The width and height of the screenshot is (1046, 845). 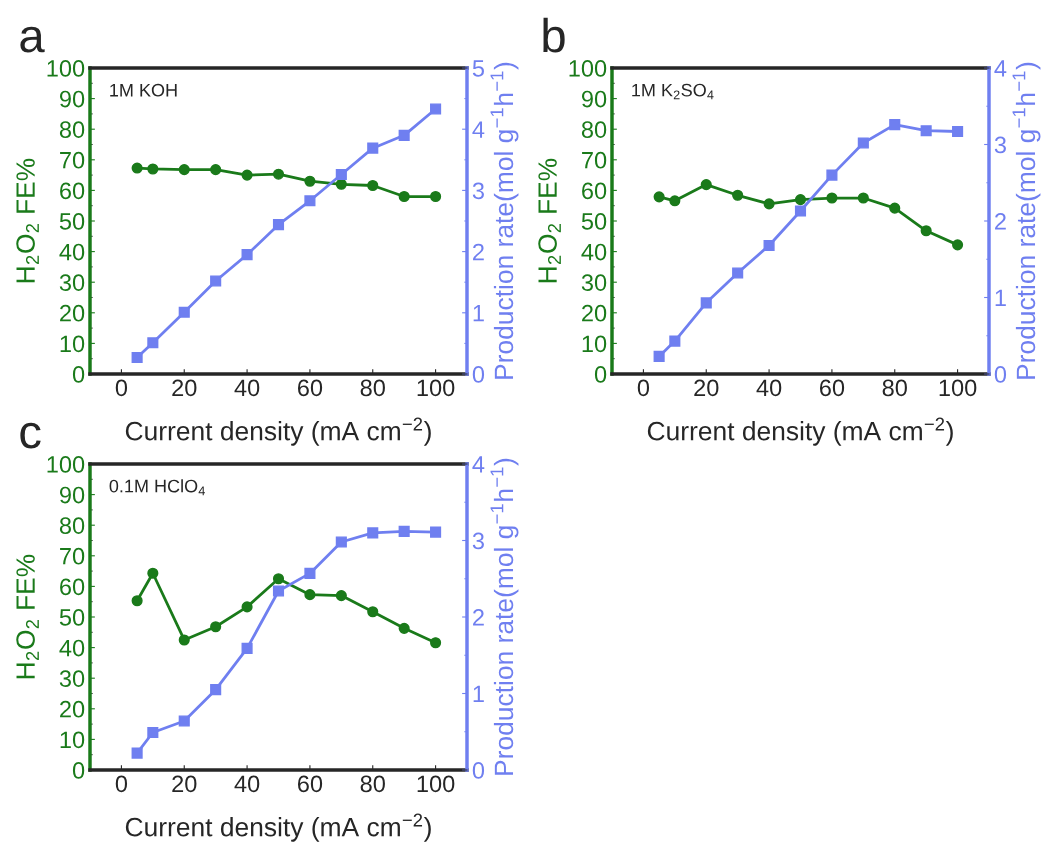 What do you see at coordinates (32, 39) in the screenshot?
I see `chart-title: a` at bounding box center [32, 39].